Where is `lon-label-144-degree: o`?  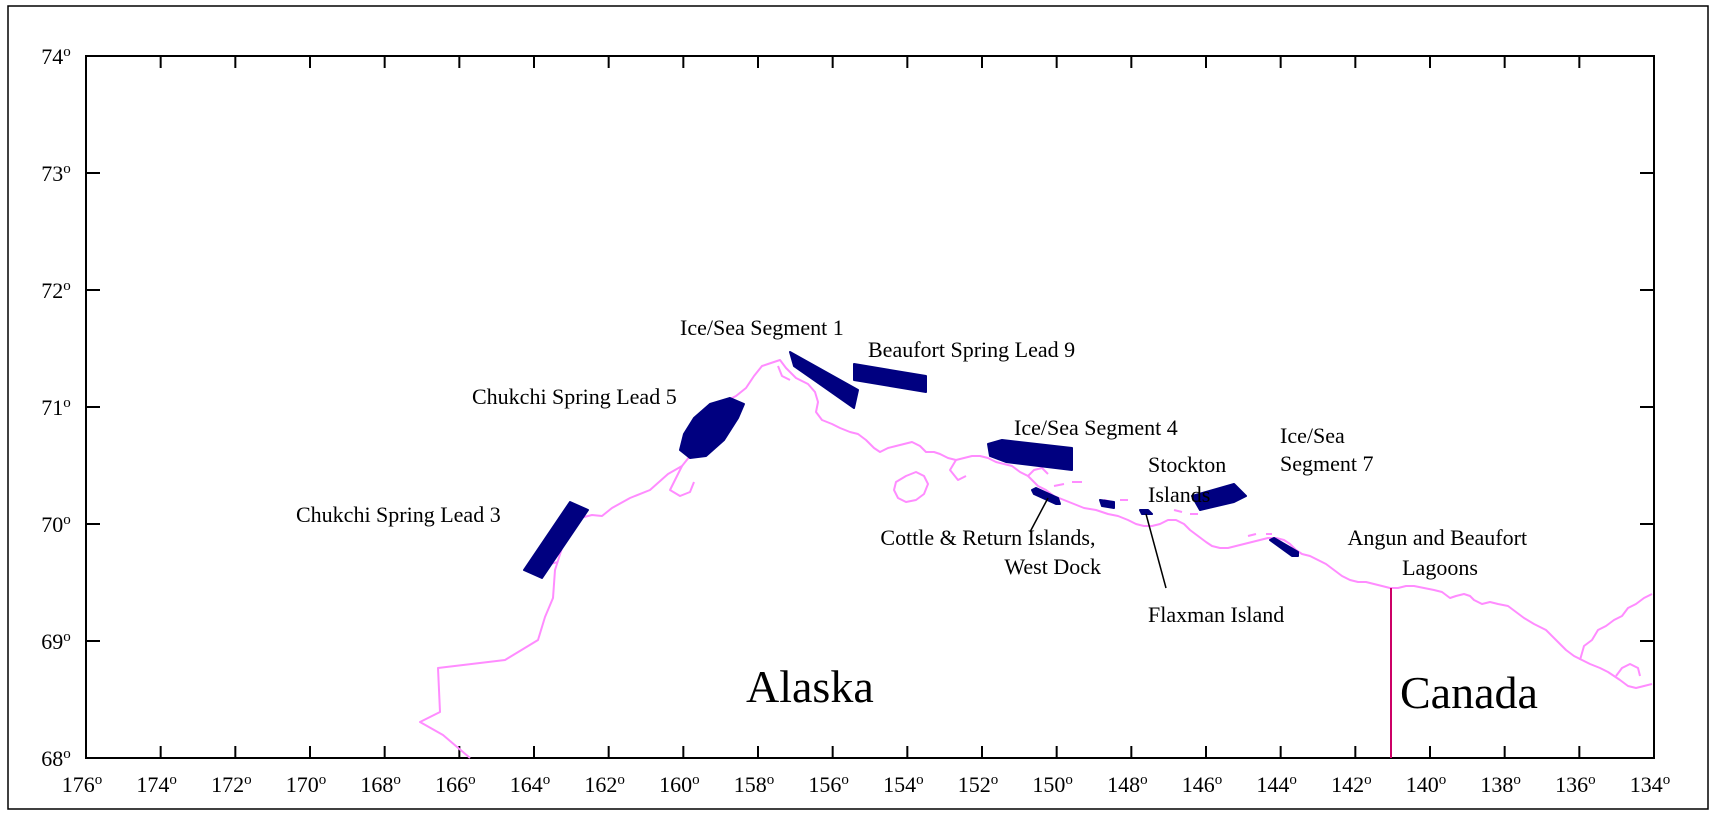
lon-label-144-degree: o is located at coordinates (1293, 780).